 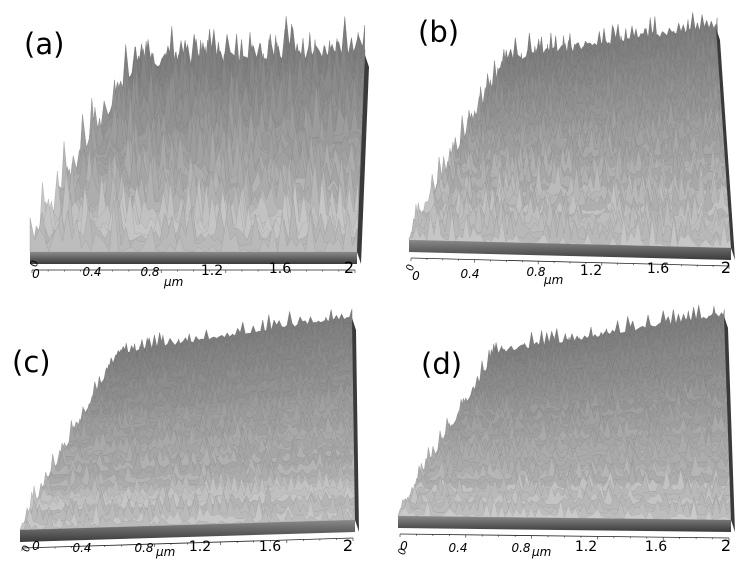 I want to click on x-tick-b-5: 2, so click(x=726, y=267).